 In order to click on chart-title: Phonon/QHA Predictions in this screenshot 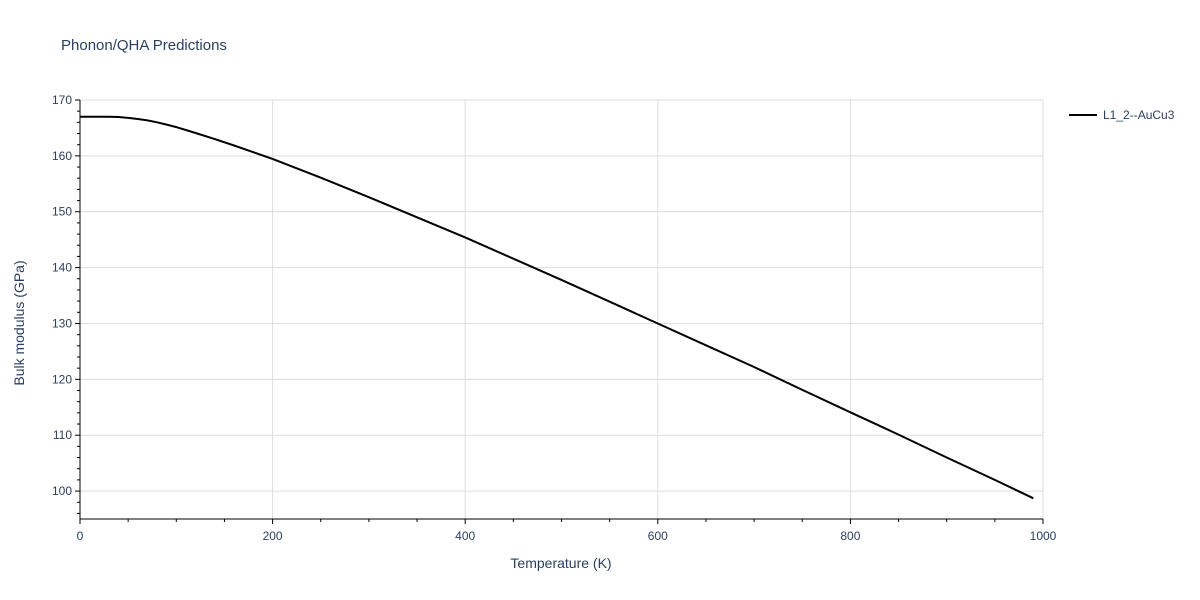, I will do `click(144, 45)`.